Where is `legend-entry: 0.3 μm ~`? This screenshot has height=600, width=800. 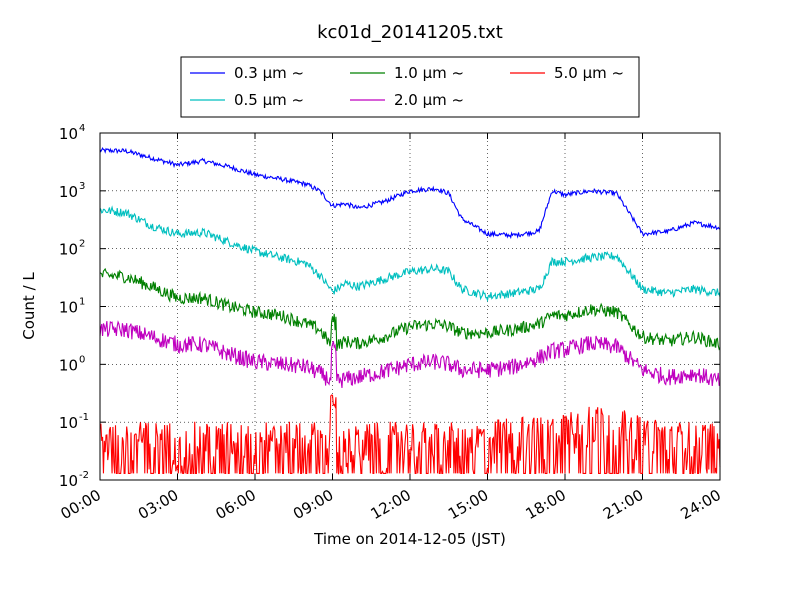 legend-entry: 0.3 μm ~ is located at coordinates (269, 73).